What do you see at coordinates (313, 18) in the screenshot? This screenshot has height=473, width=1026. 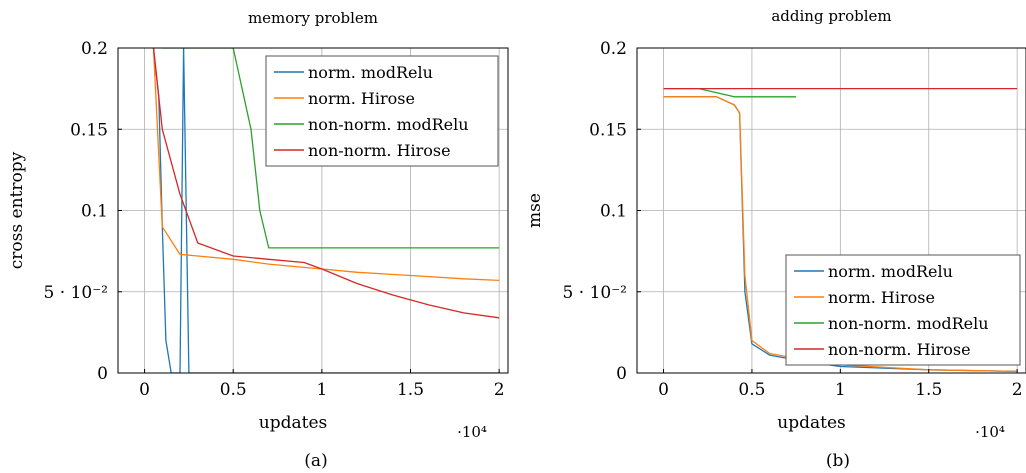 I see `chart-title: memory problem` at bounding box center [313, 18].